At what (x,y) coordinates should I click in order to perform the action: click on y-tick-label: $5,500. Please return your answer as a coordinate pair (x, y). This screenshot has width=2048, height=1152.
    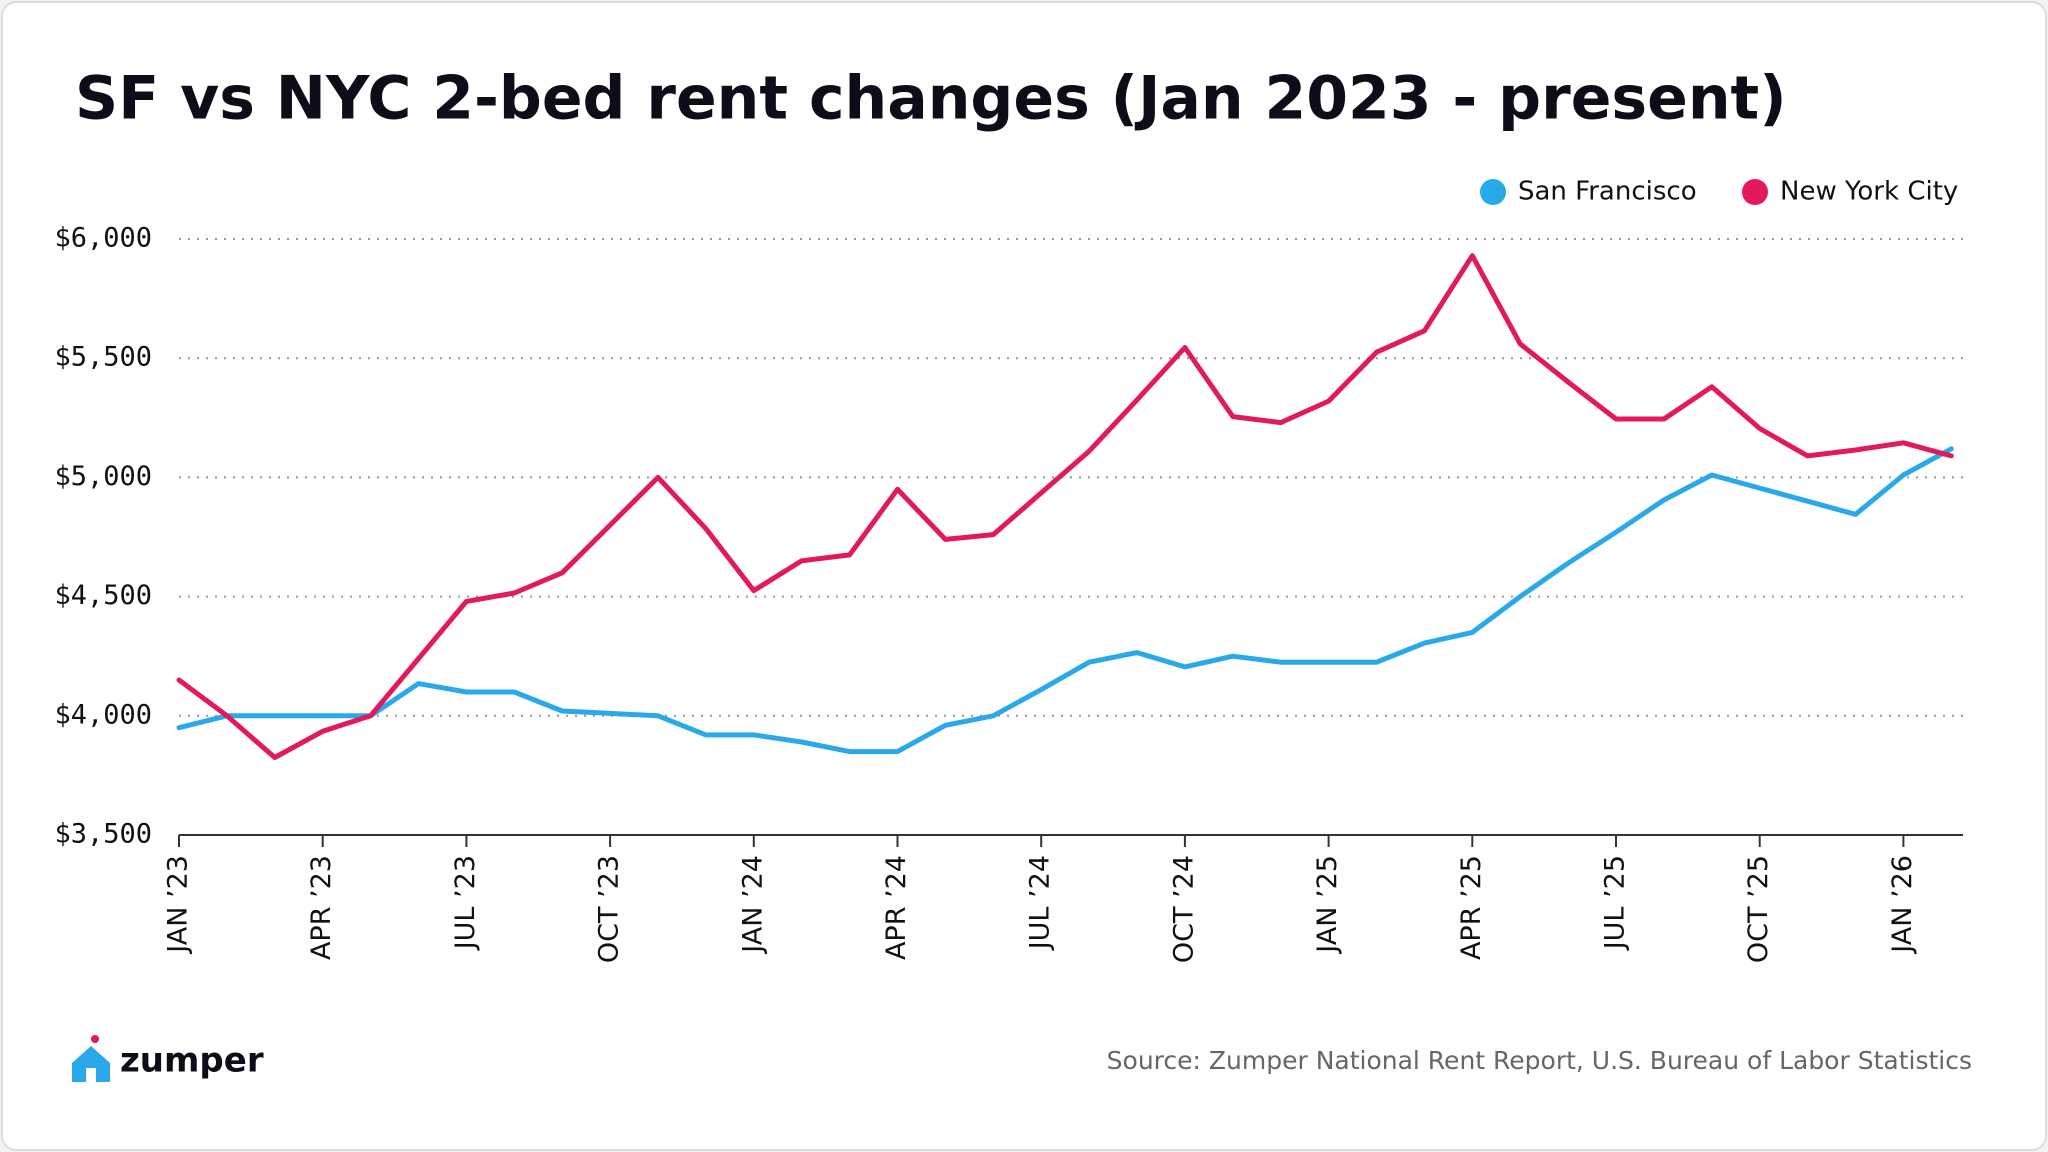
    Looking at the image, I should click on (103, 357).